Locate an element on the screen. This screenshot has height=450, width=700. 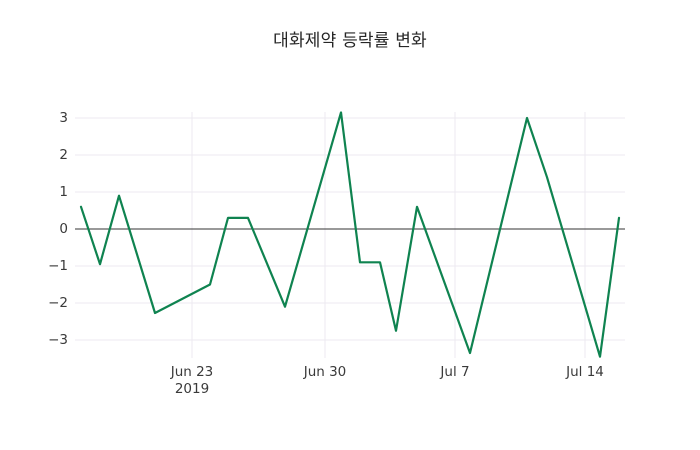
x-tick-label: Jul 14 is located at coordinates (585, 372).